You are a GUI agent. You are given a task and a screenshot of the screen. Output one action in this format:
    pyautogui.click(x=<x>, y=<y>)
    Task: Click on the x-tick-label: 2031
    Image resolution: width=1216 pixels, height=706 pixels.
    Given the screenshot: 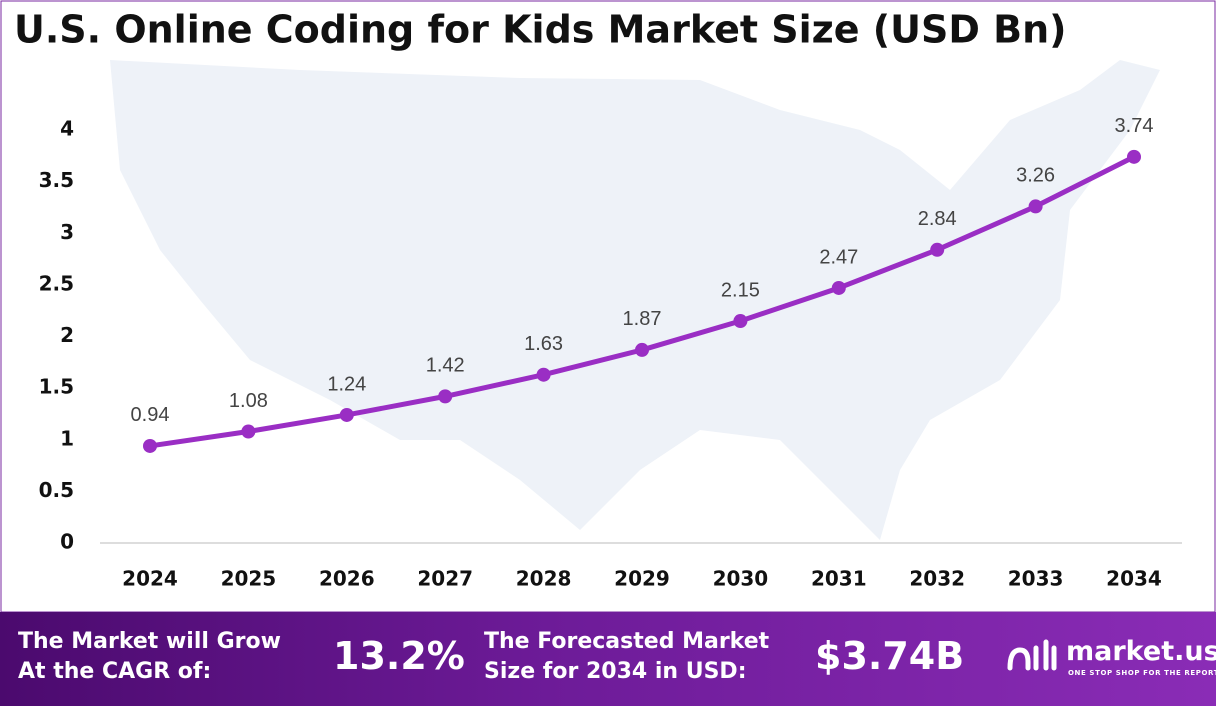 What is the action you would take?
    pyautogui.click(x=839, y=579)
    